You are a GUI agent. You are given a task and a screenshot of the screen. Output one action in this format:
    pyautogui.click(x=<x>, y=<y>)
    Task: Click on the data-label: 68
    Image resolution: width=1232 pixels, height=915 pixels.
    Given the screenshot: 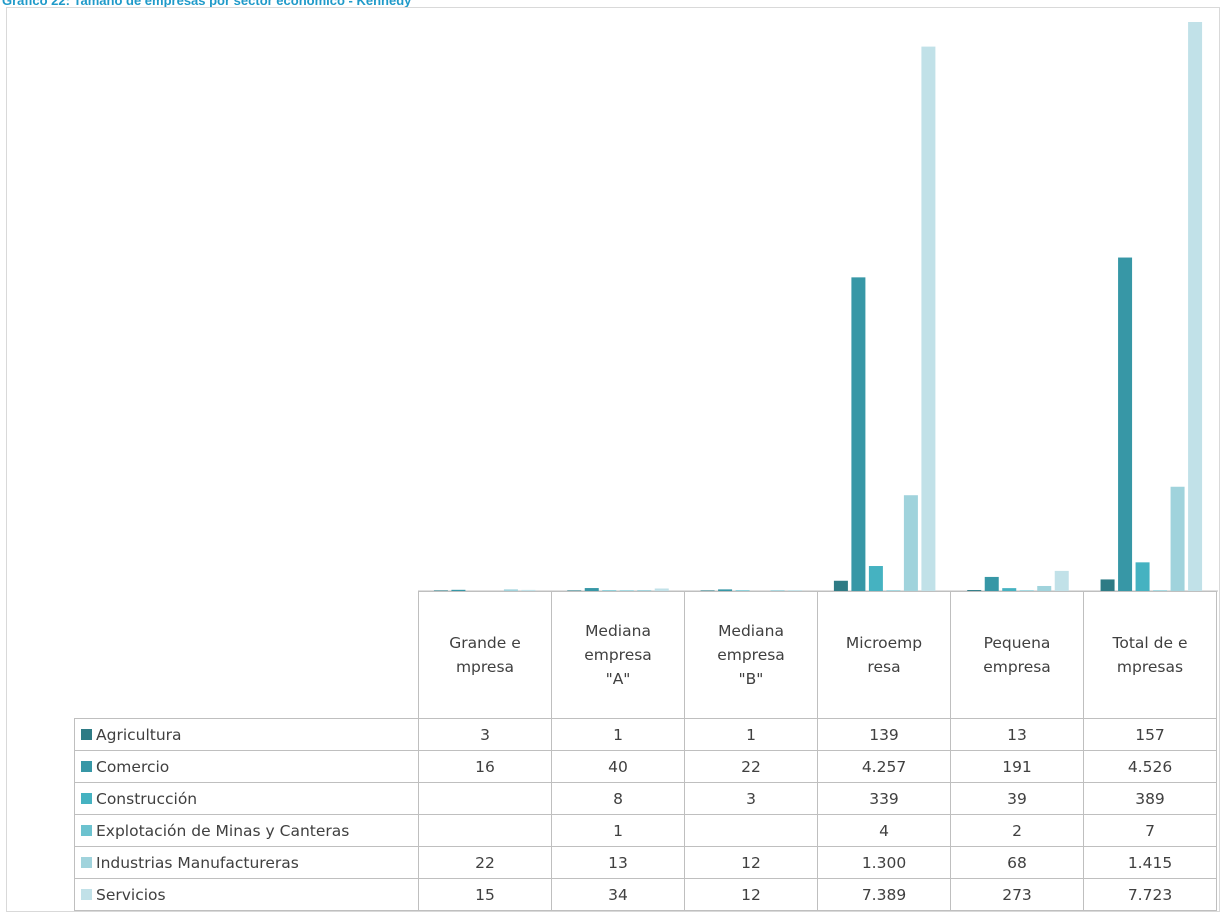 What is the action you would take?
    pyautogui.click(x=1017, y=862)
    